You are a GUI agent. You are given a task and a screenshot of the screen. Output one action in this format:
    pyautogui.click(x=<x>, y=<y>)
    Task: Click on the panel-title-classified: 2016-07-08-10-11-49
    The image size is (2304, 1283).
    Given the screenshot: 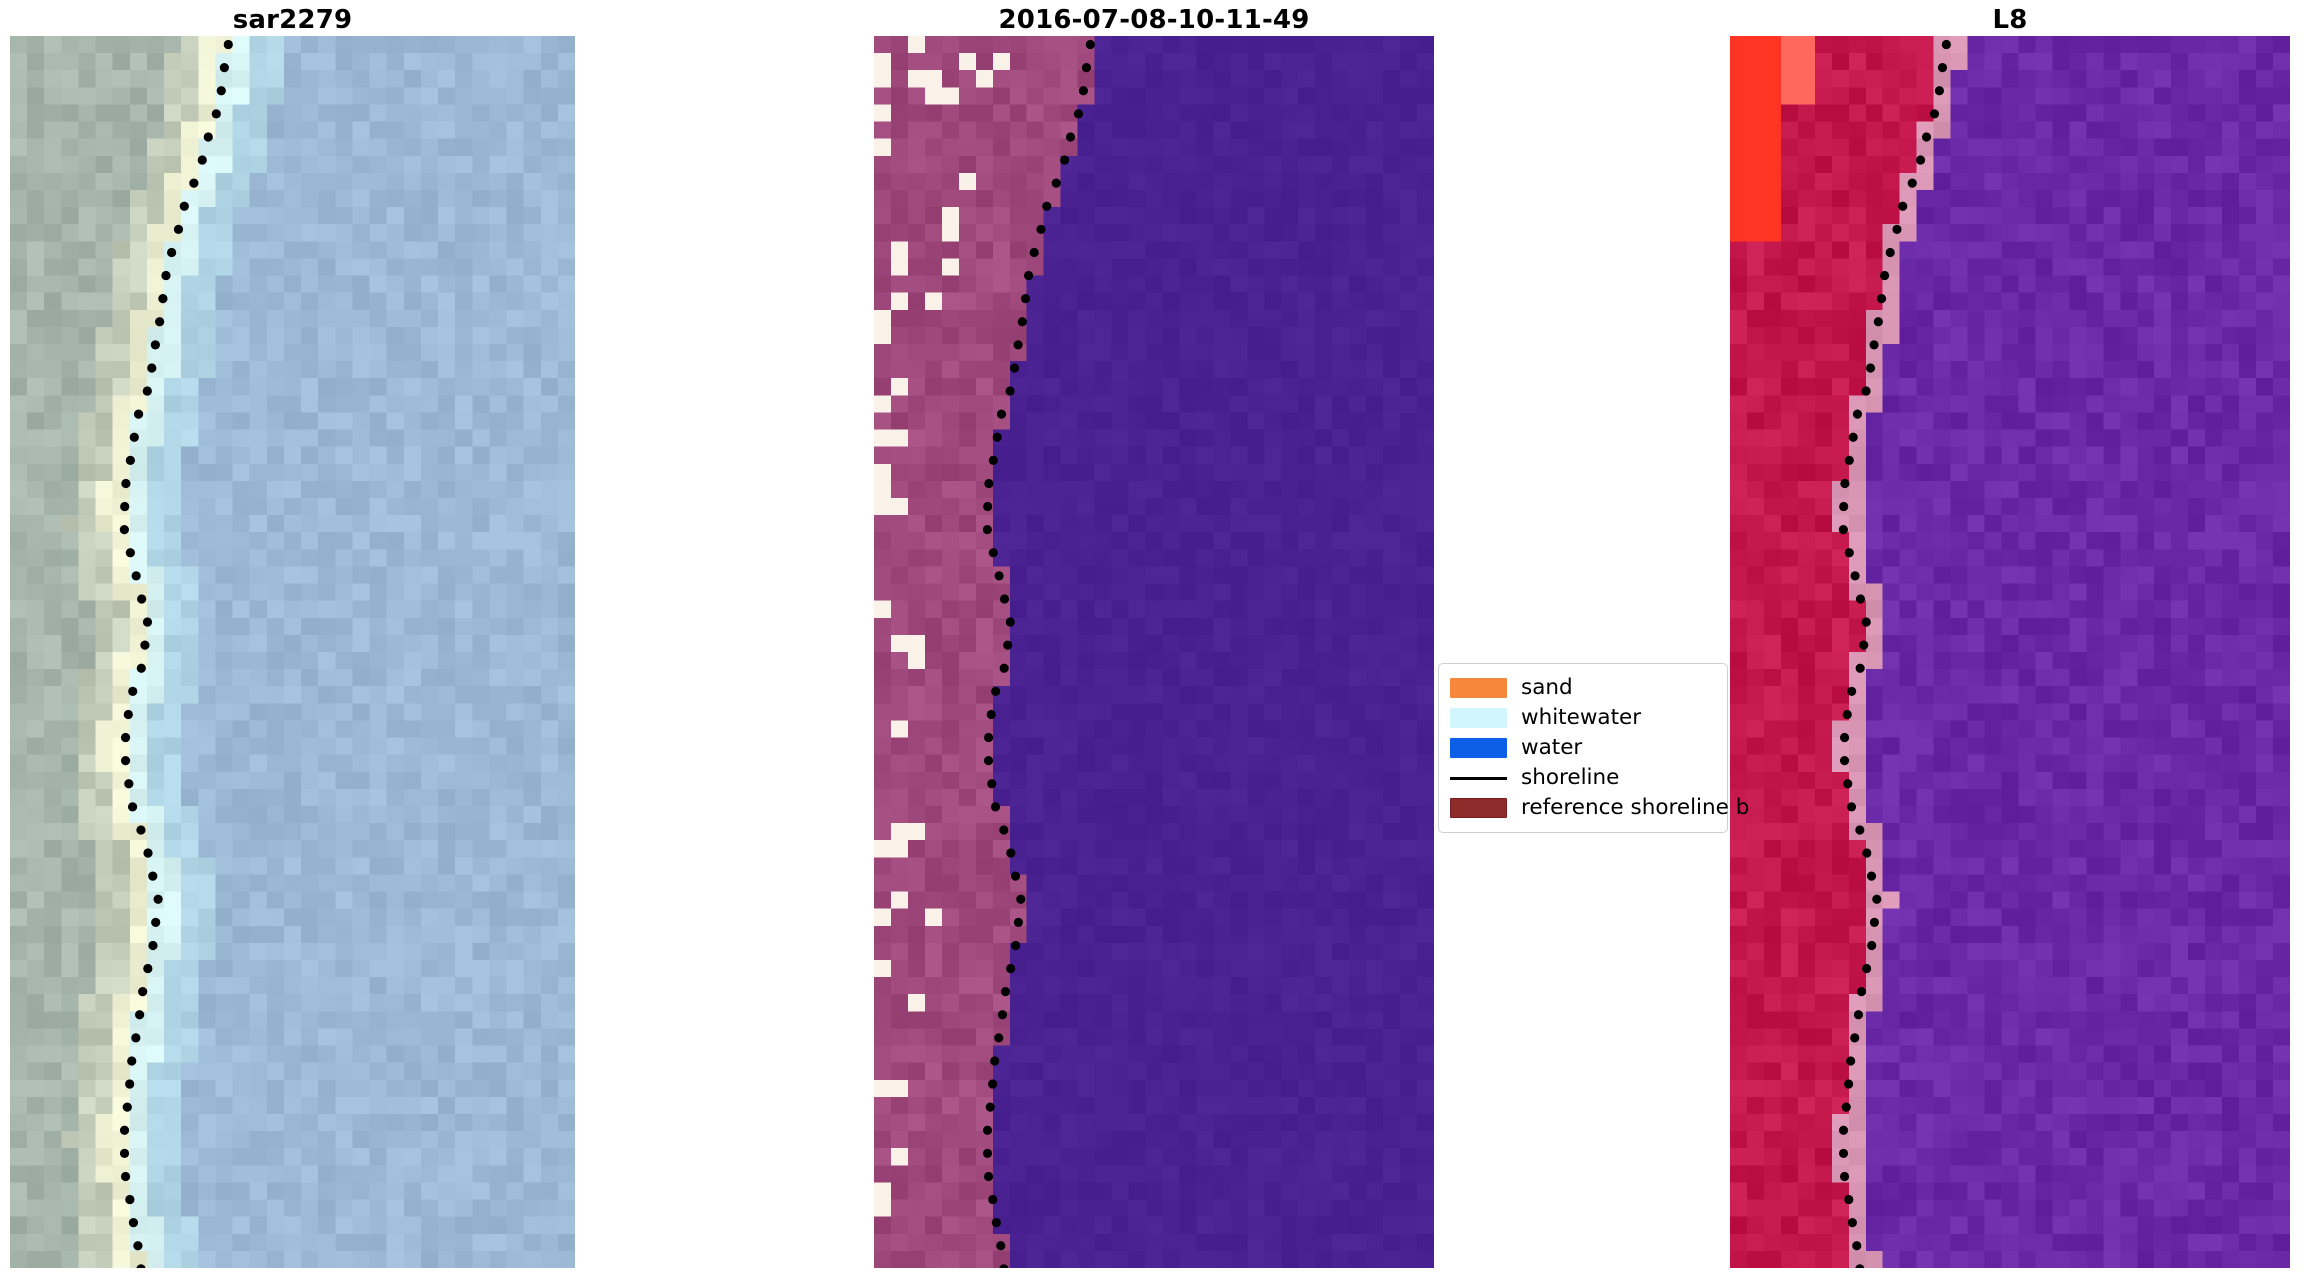 What is the action you would take?
    pyautogui.click(x=1154, y=20)
    